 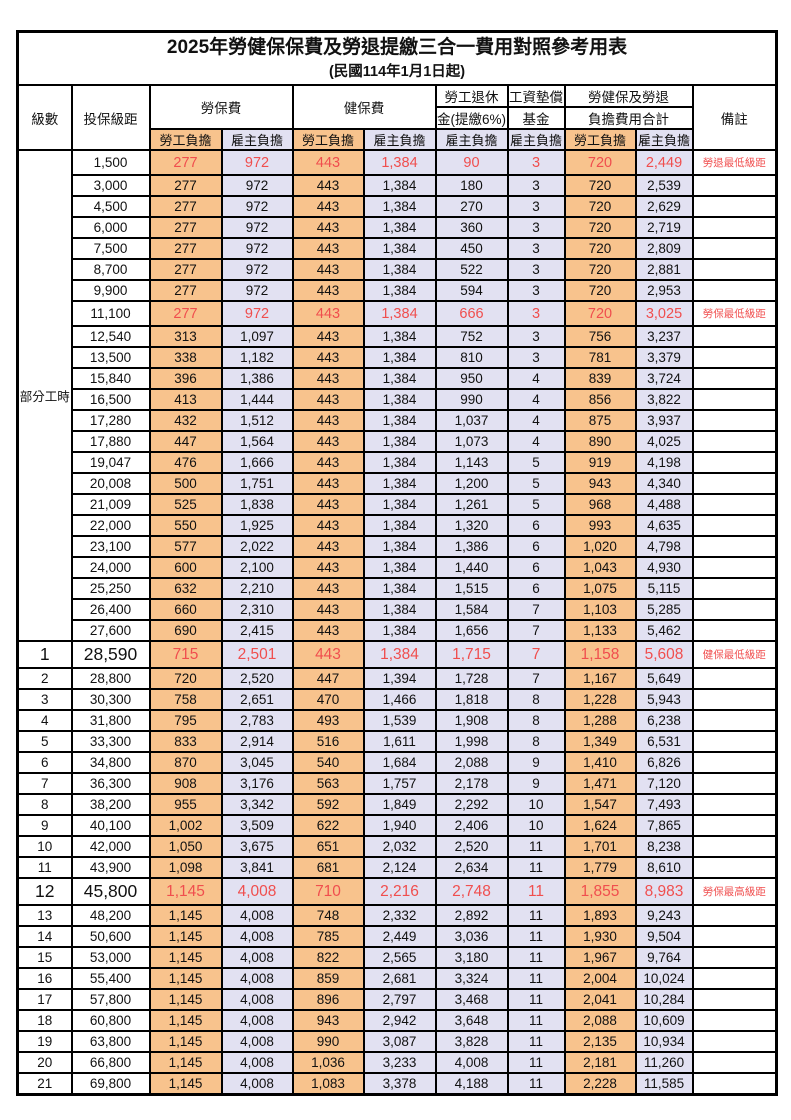 I want to click on level-cell: 19, so click(x=44, y=1041).